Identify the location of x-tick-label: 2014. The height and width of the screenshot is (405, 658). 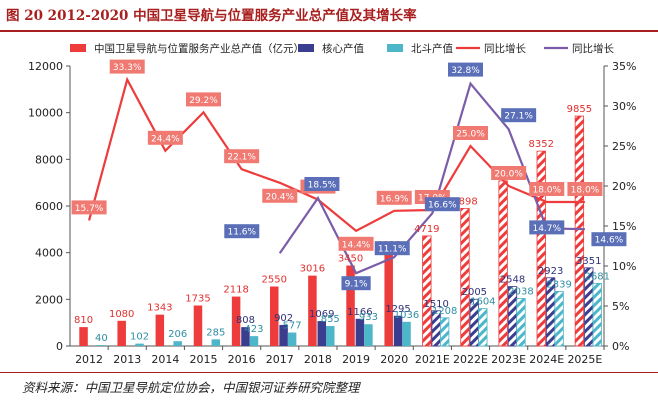
(165, 359).